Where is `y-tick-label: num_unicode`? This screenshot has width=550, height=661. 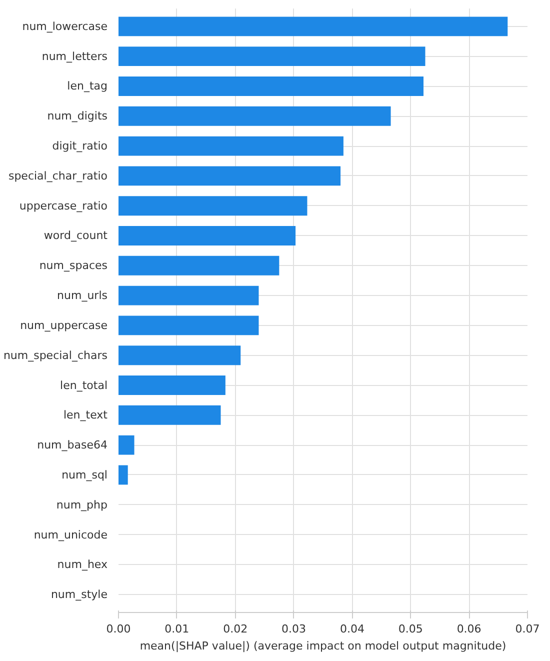
y-tick-label: num_unicode is located at coordinates (71, 535).